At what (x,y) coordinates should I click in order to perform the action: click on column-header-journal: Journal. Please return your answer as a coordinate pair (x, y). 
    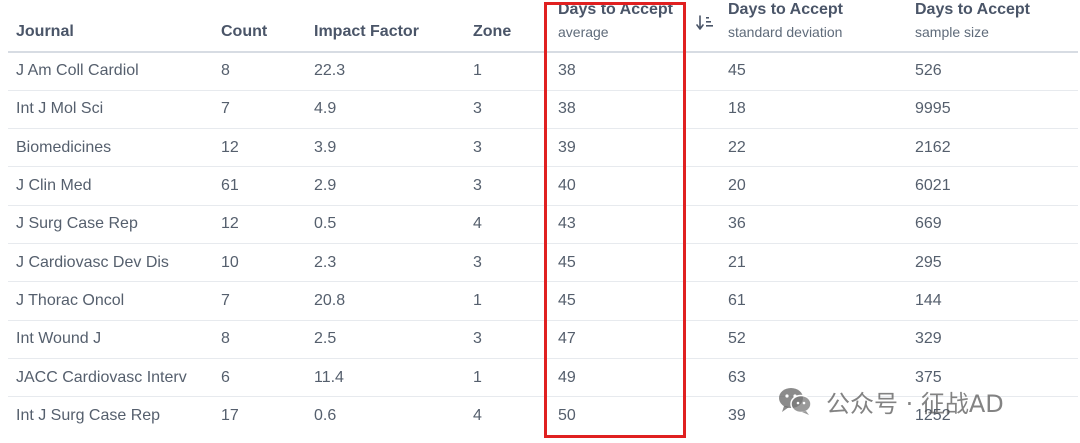
    Looking at the image, I should click on (110, 26).